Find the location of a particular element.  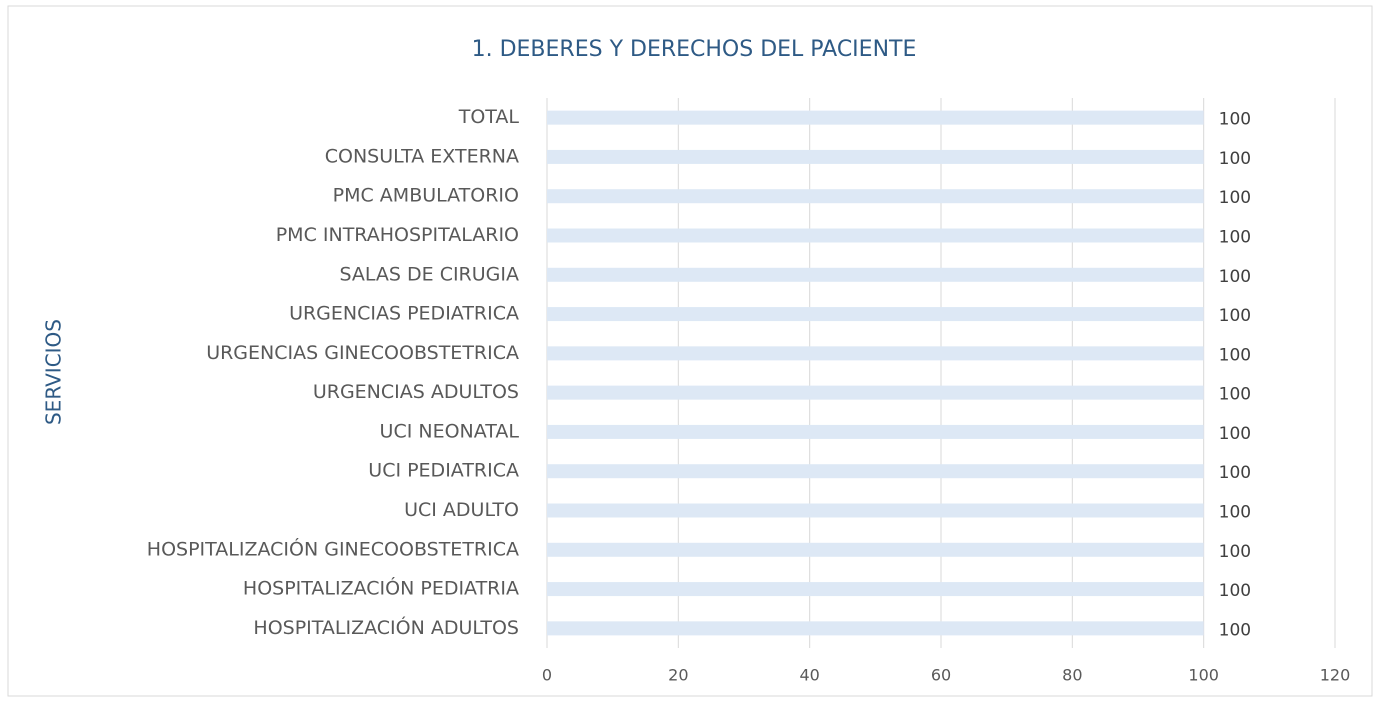

x-tick-label: 20 is located at coordinates (678, 675).